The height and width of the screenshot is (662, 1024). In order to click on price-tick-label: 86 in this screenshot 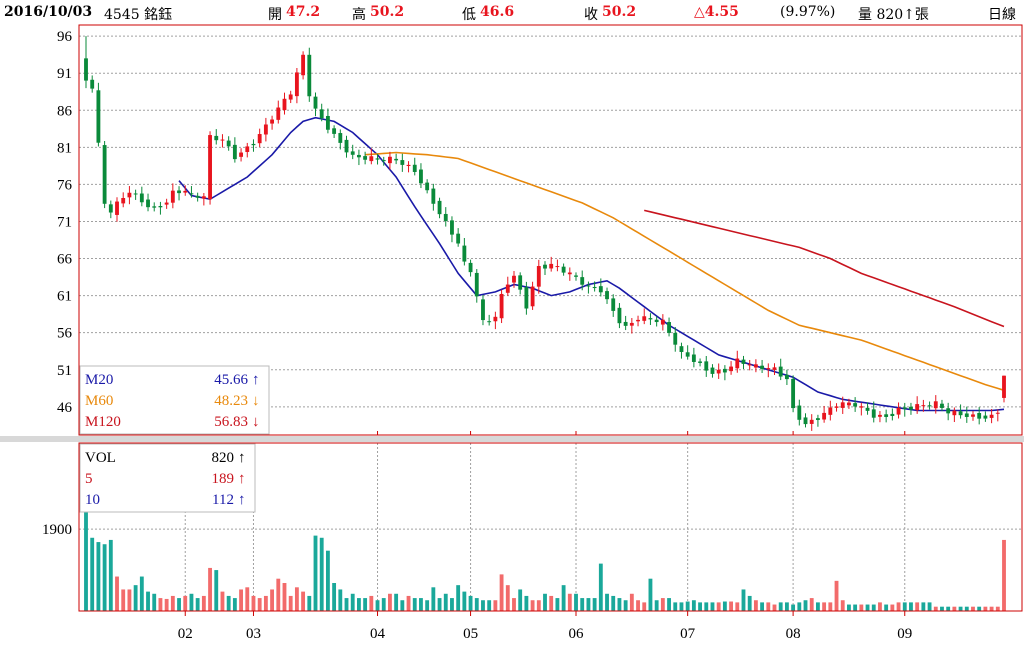, I will do `click(65, 111)`.